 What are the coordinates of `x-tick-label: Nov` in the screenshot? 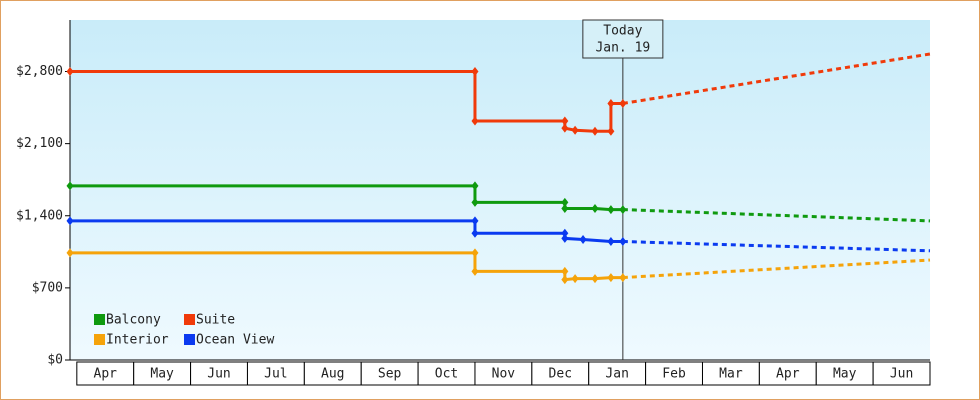 It's located at (504, 374).